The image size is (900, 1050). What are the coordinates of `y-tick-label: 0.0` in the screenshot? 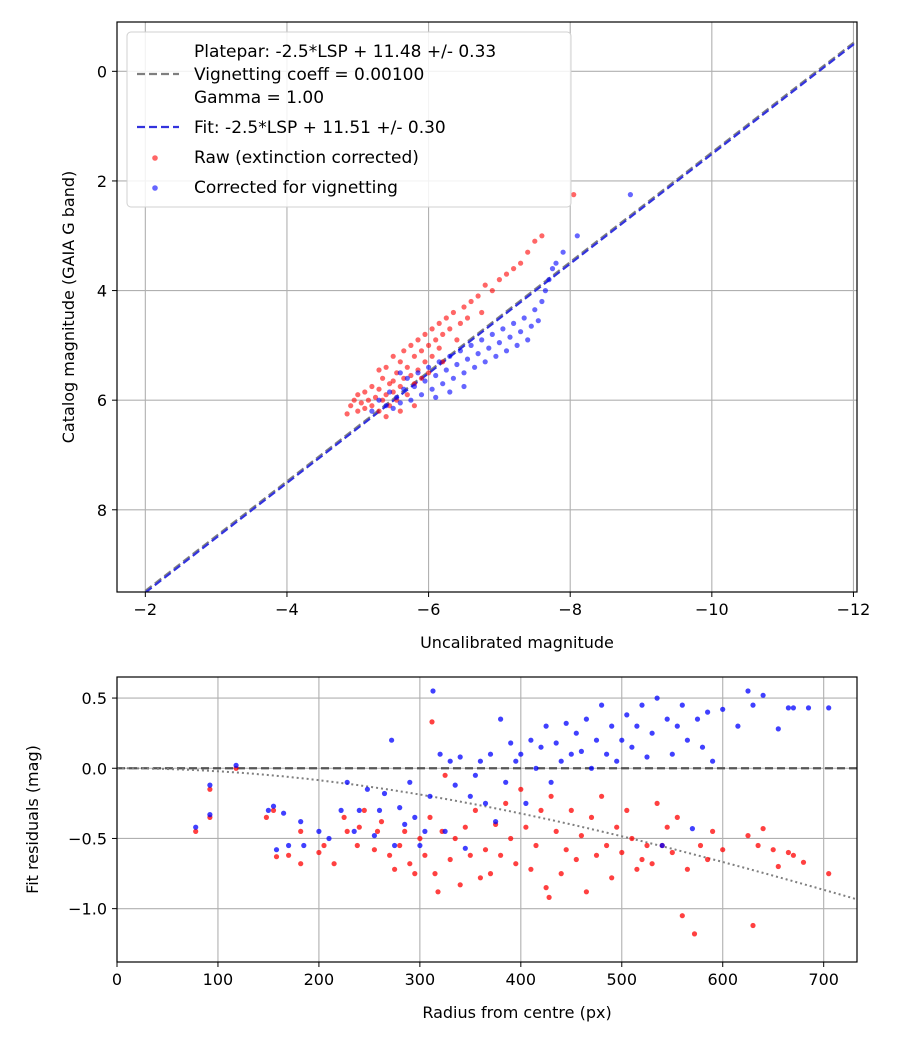 It's located at (94, 768).